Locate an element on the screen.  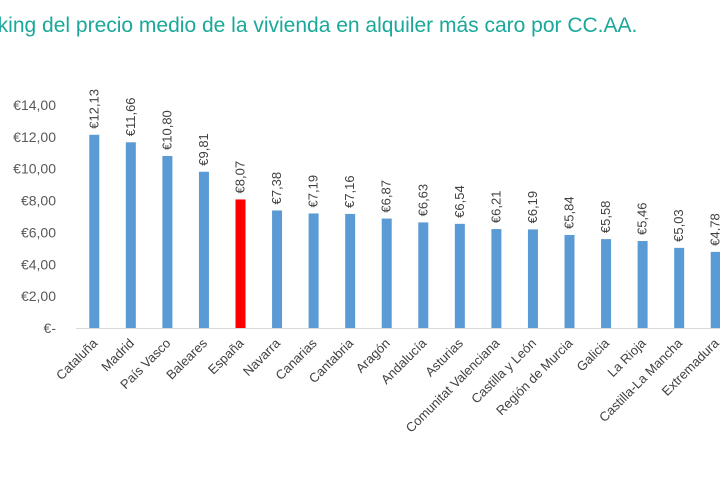
y-tick-label: €14,00 is located at coordinates (34, 105).